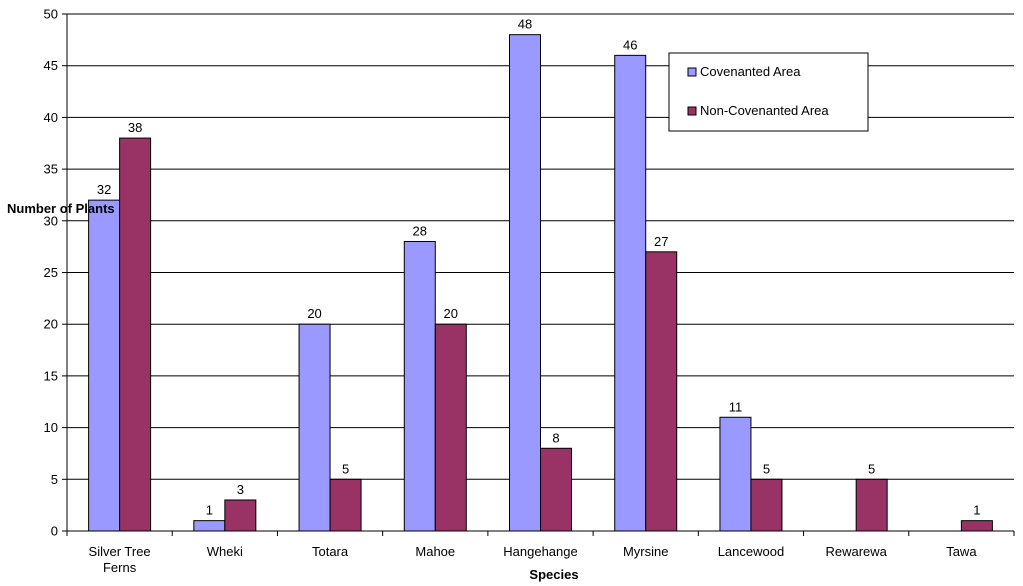 This screenshot has width=1023, height=586. Describe the element at coordinates (692, 72) in the screenshot. I see `legend-swatch-covenanted-area` at that location.